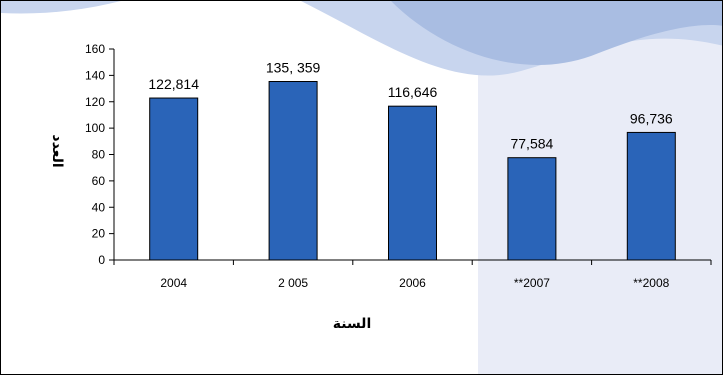 Image resolution: width=723 pixels, height=375 pixels. I want to click on y-tick-label: 60, so click(99, 181).